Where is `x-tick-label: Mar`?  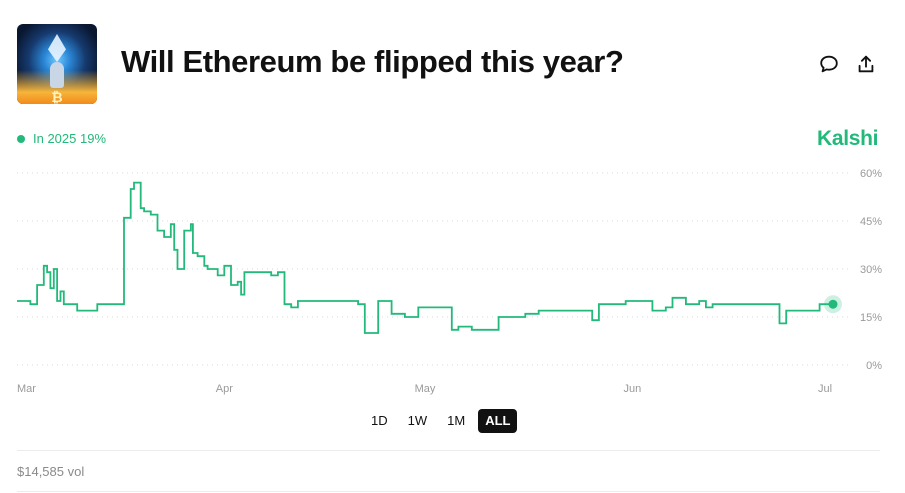
x-tick-label: Mar is located at coordinates (26, 389).